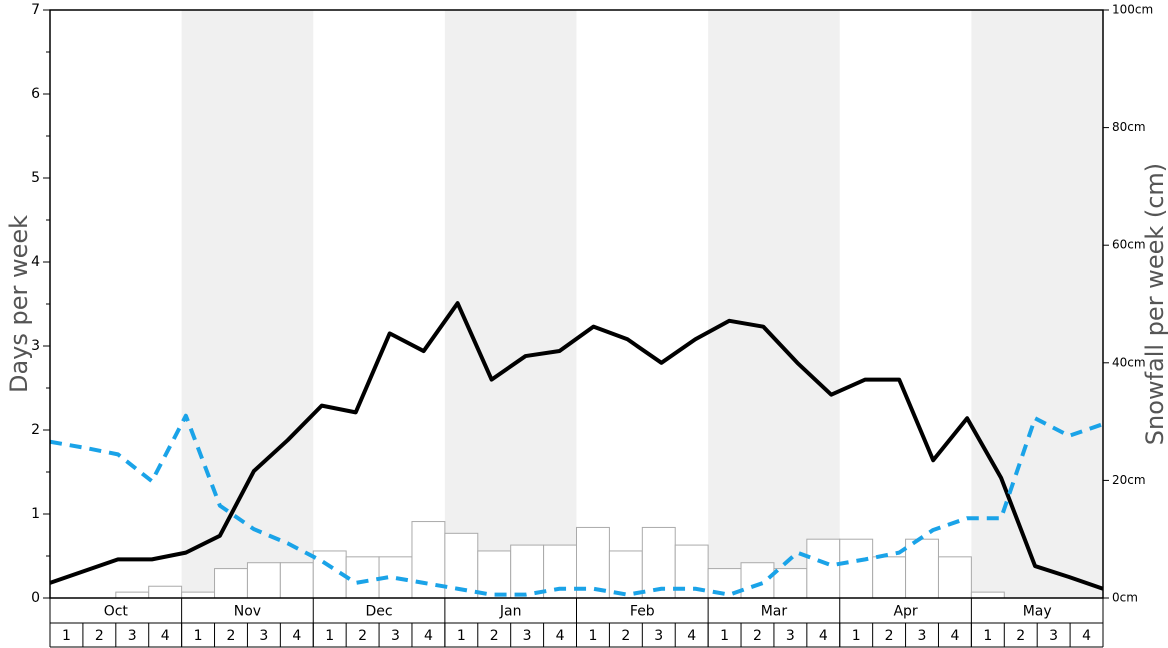 The height and width of the screenshot is (648, 1168). Describe the element at coordinates (1129, 245) in the screenshot. I see `y2-tick-label: 60cm` at that location.